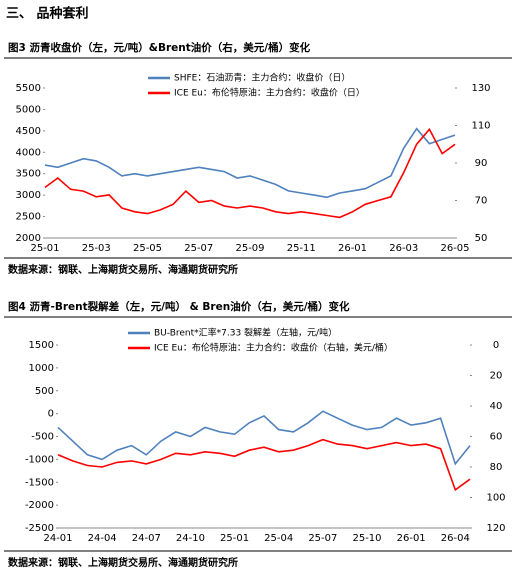 This screenshot has height=578, width=516. Describe the element at coordinates (496, 437) in the screenshot. I see `y2-tick-label: 60` at that location.